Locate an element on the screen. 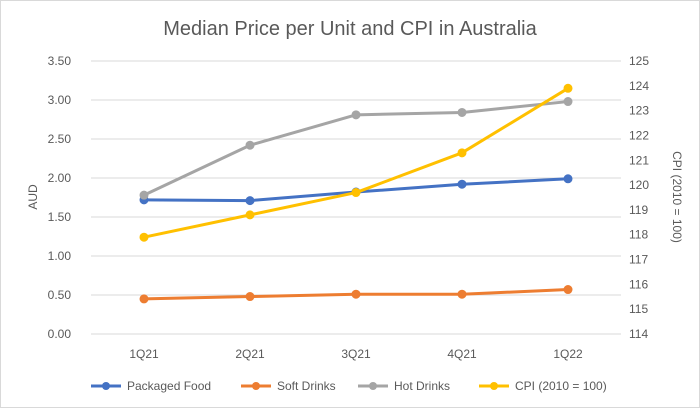  legend-item: CPI (2010 = 100) is located at coordinates (543, 386).